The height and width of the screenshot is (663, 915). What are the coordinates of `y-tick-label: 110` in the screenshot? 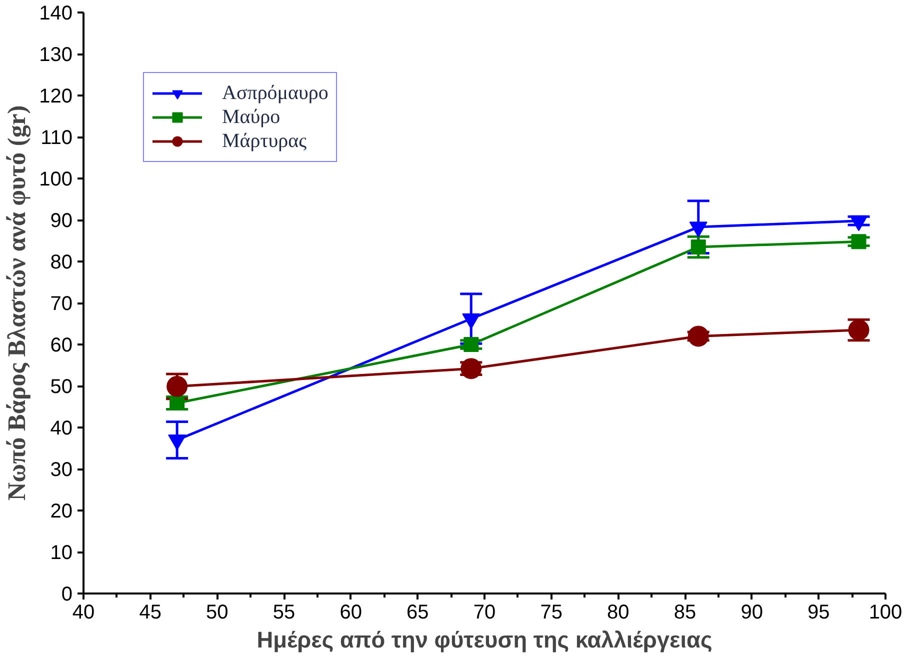 It's located at (56, 138).